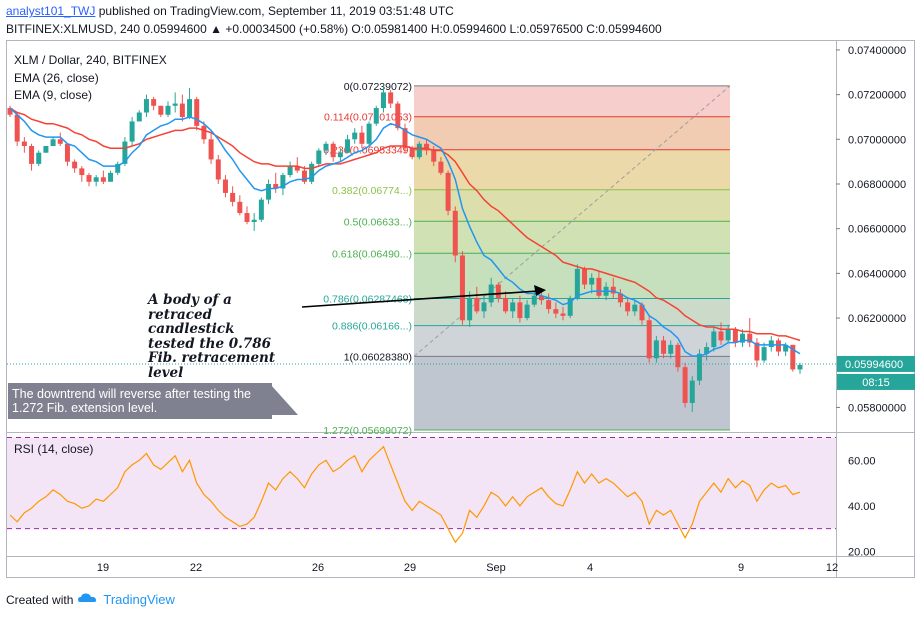 The image size is (920, 617). What do you see at coordinates (421, 483) in the screenshot?
I see `rsi-band` at bounding box center [421, 483].